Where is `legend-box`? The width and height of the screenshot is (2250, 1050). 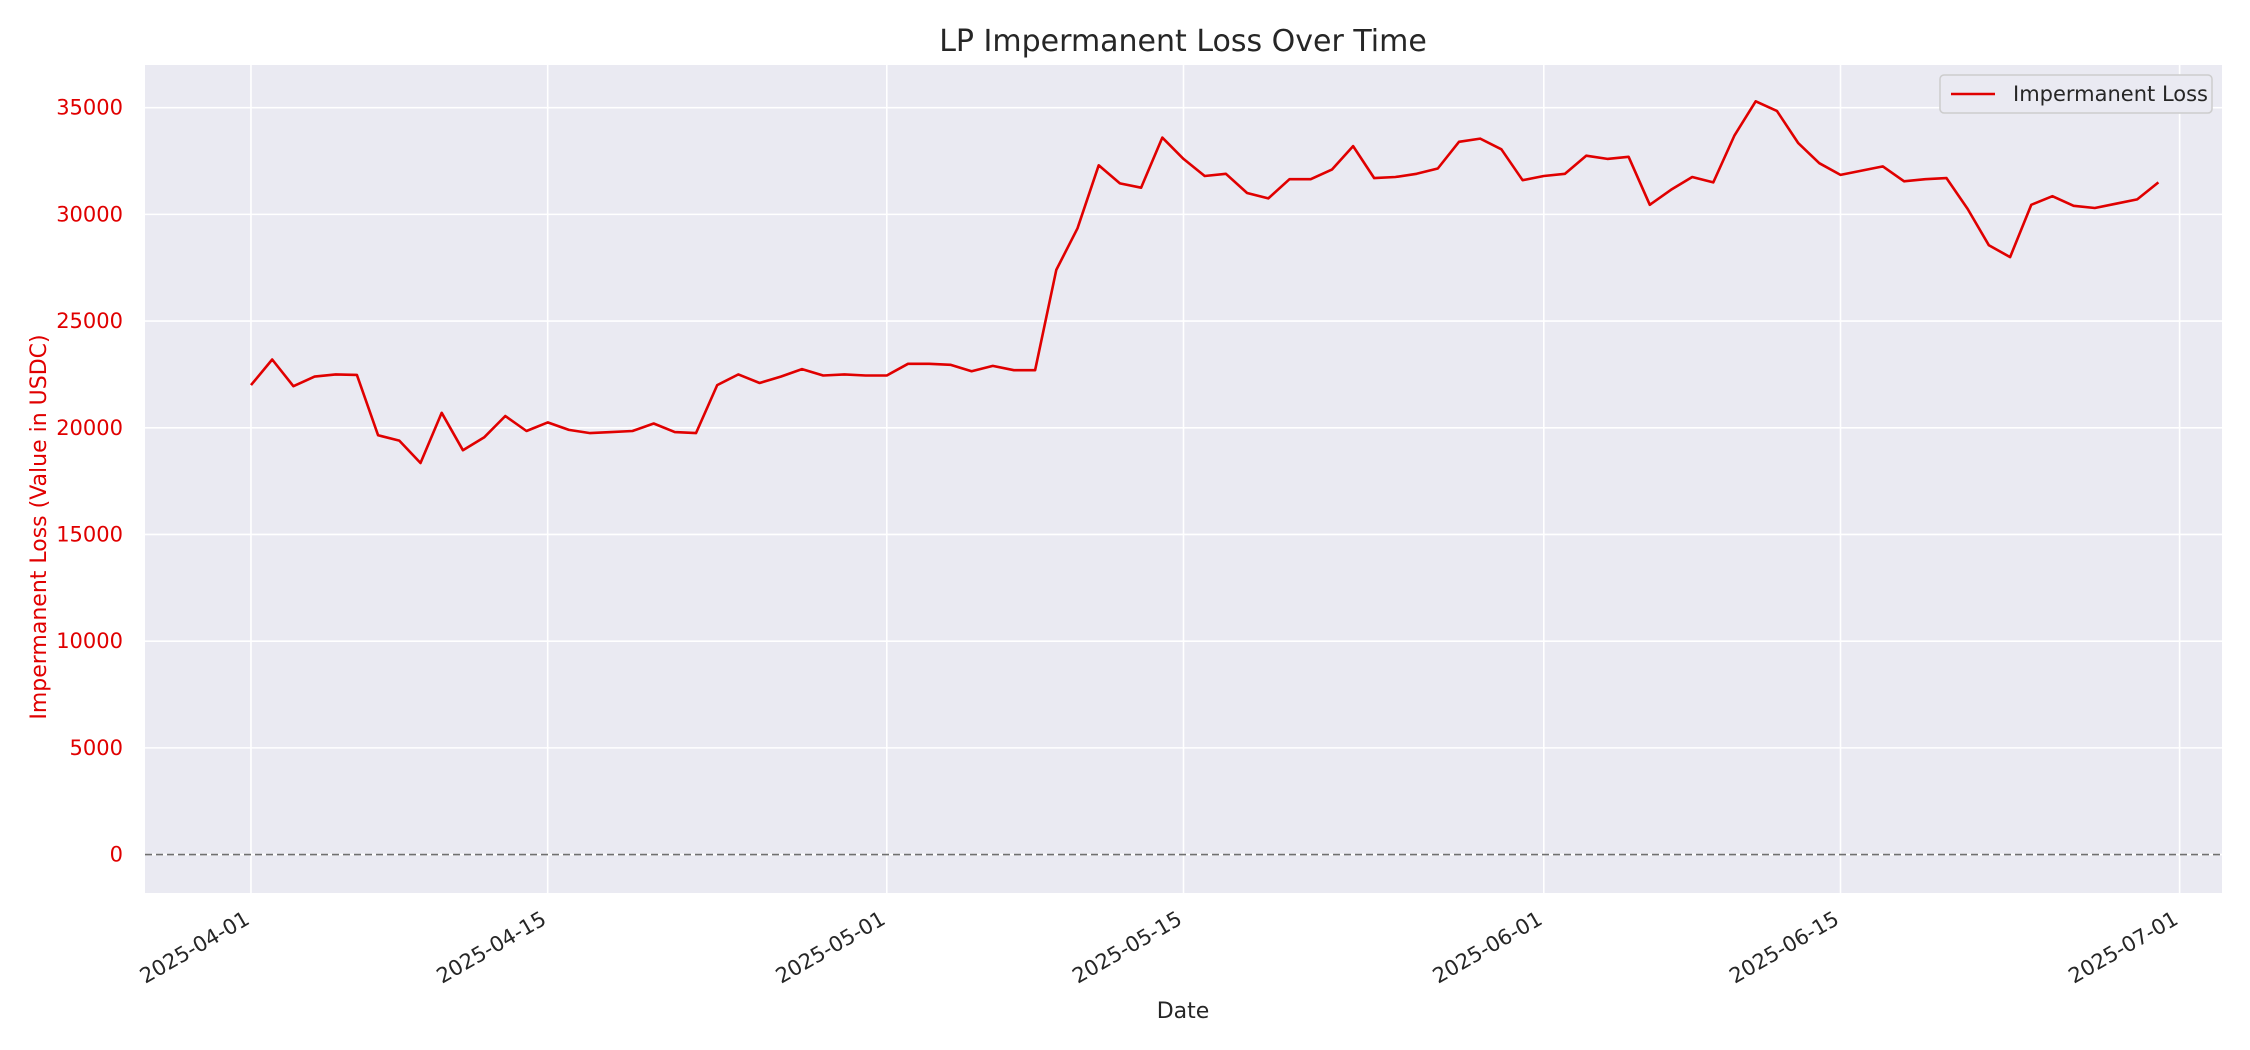 legend-box is located at coordinates (2076, 94).